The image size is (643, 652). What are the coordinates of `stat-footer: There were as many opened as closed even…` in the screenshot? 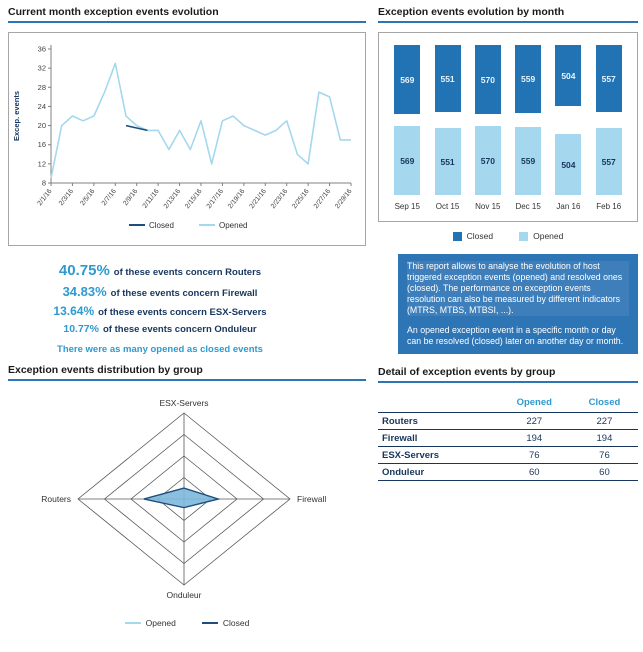 It's located at (160, 349).